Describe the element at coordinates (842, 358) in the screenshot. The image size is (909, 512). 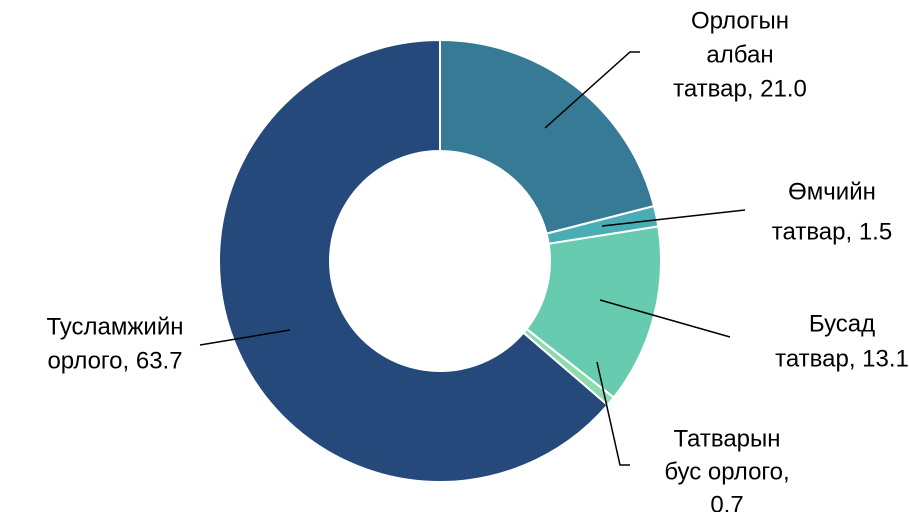
I see `slice-label: татвар, 13.1` at that location.